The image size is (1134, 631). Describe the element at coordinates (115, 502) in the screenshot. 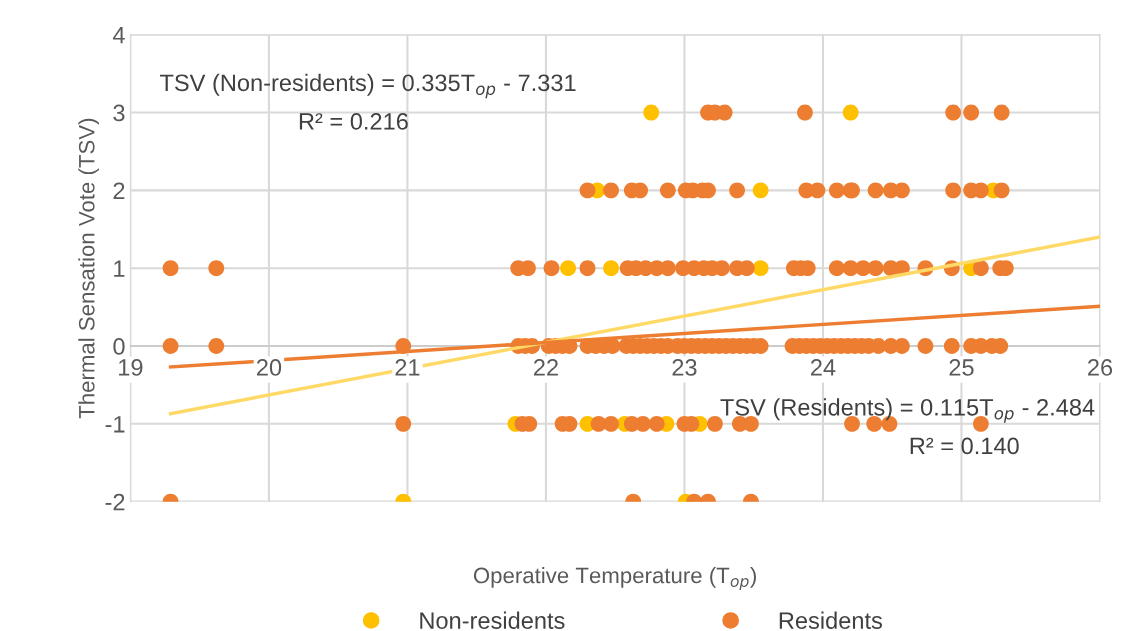

I see `y-tick-label: -2` at that location.